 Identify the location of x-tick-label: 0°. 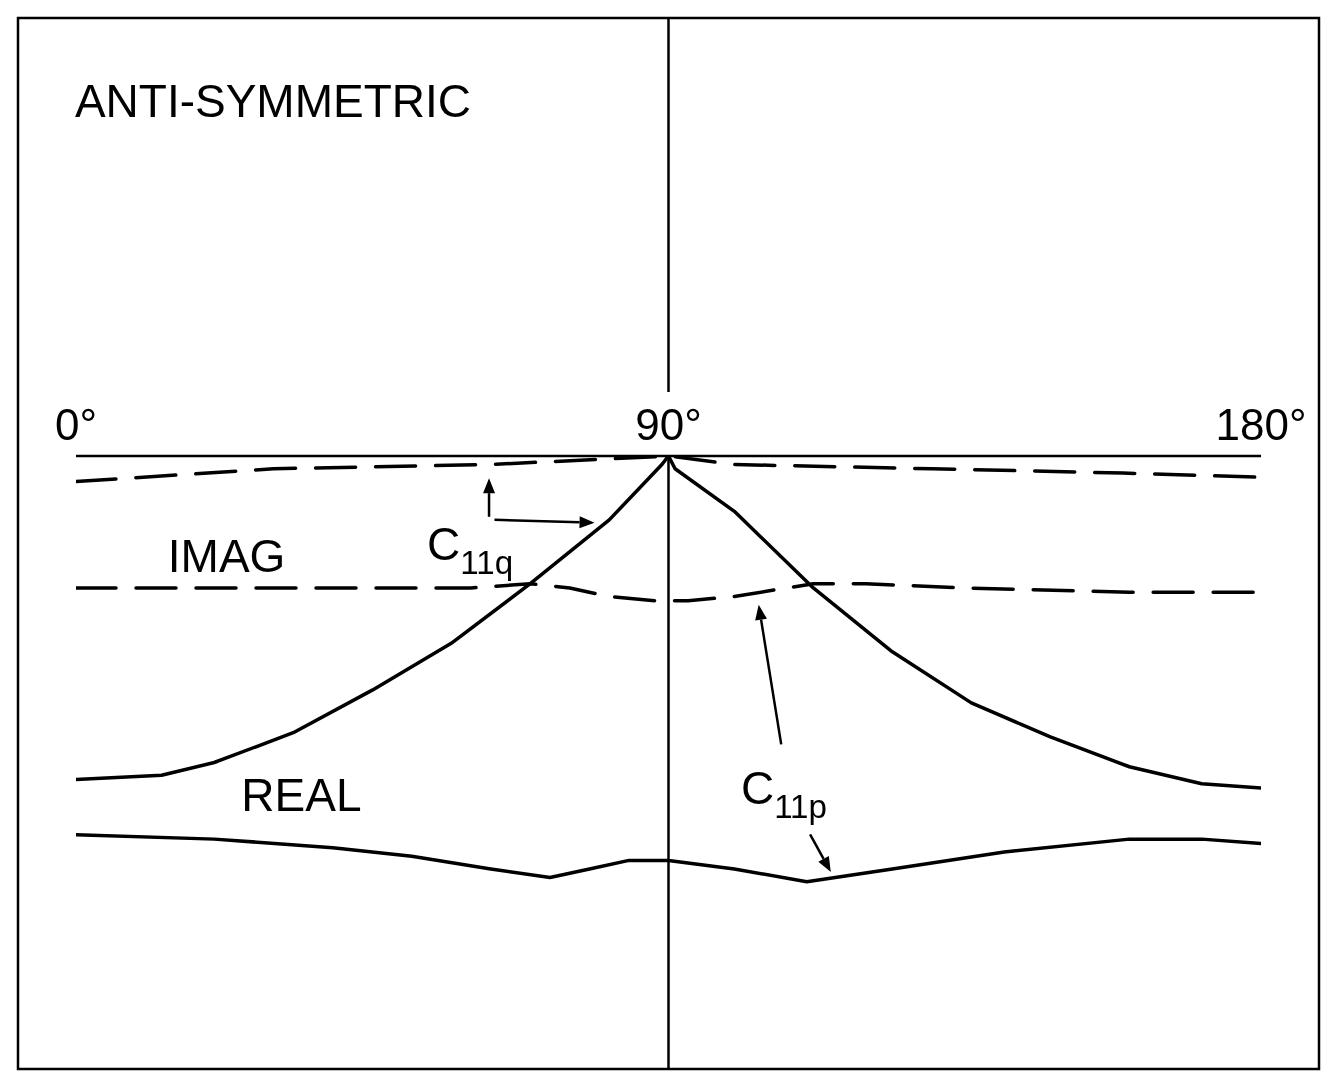
(76, 424).